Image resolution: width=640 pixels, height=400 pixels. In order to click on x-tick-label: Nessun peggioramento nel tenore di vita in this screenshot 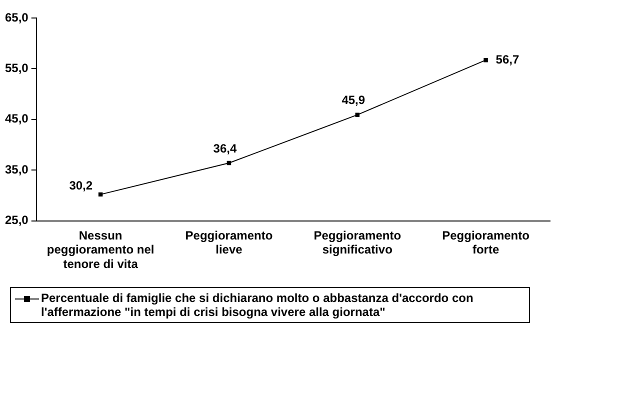, I will do `click(100, 250)`.